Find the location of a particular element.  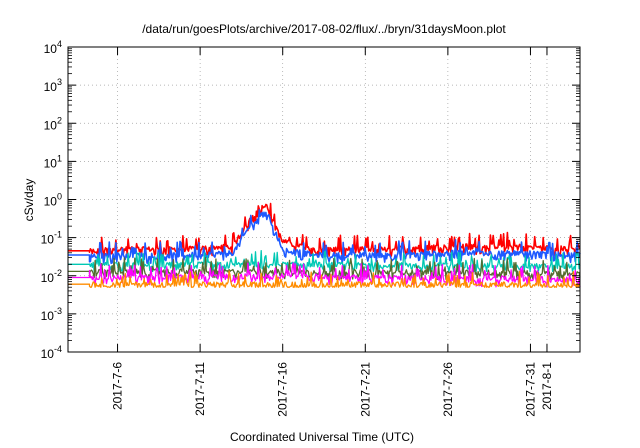

y-tick-label: 10⁻² is located at coordinates (51, 276).